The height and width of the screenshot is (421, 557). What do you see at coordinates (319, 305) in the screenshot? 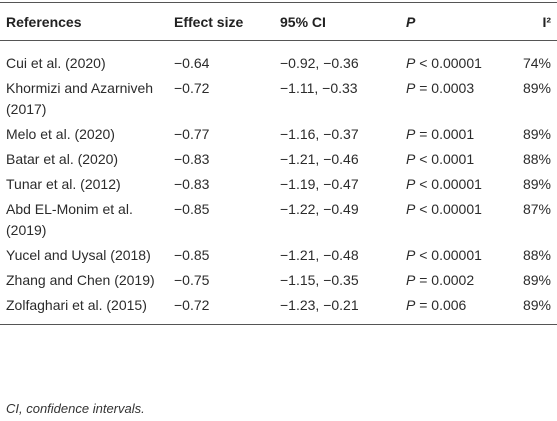
I see `table-cell: −1.23, −0.21` at bounding box center [319, 305].